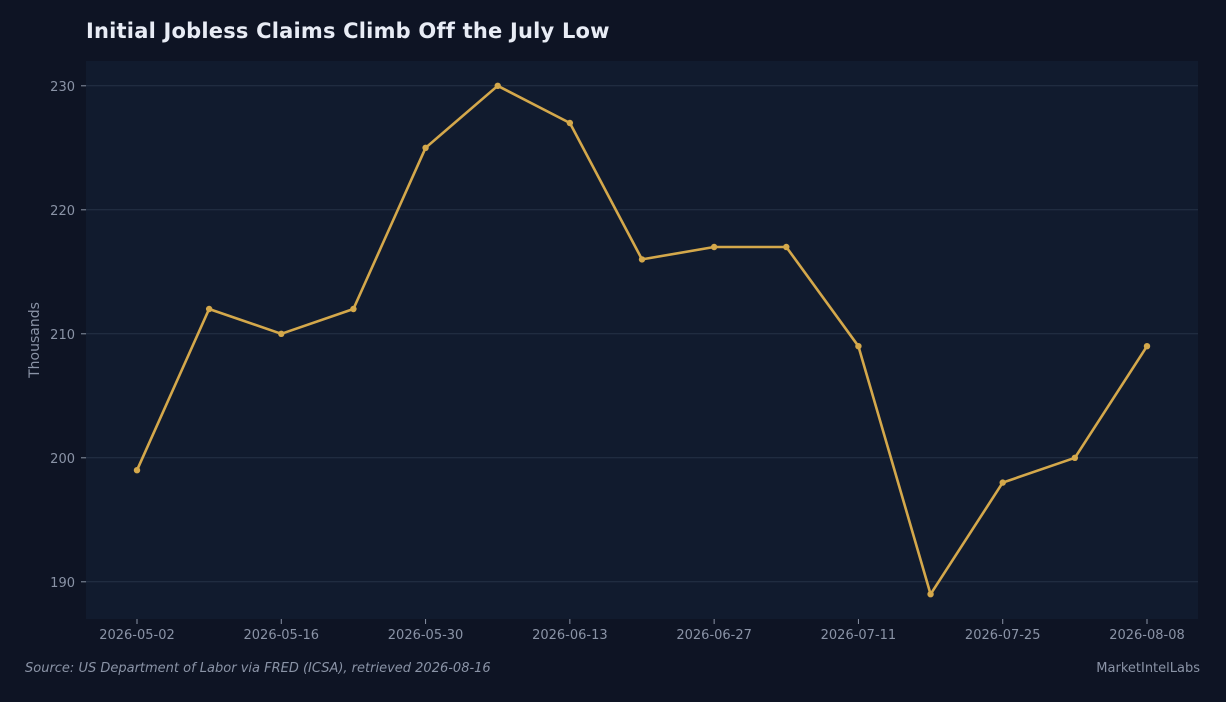  Describe the element at coordinates (1003, 635) in the screenshot. I see `x-tick-label: 2026-07-25` at that location.